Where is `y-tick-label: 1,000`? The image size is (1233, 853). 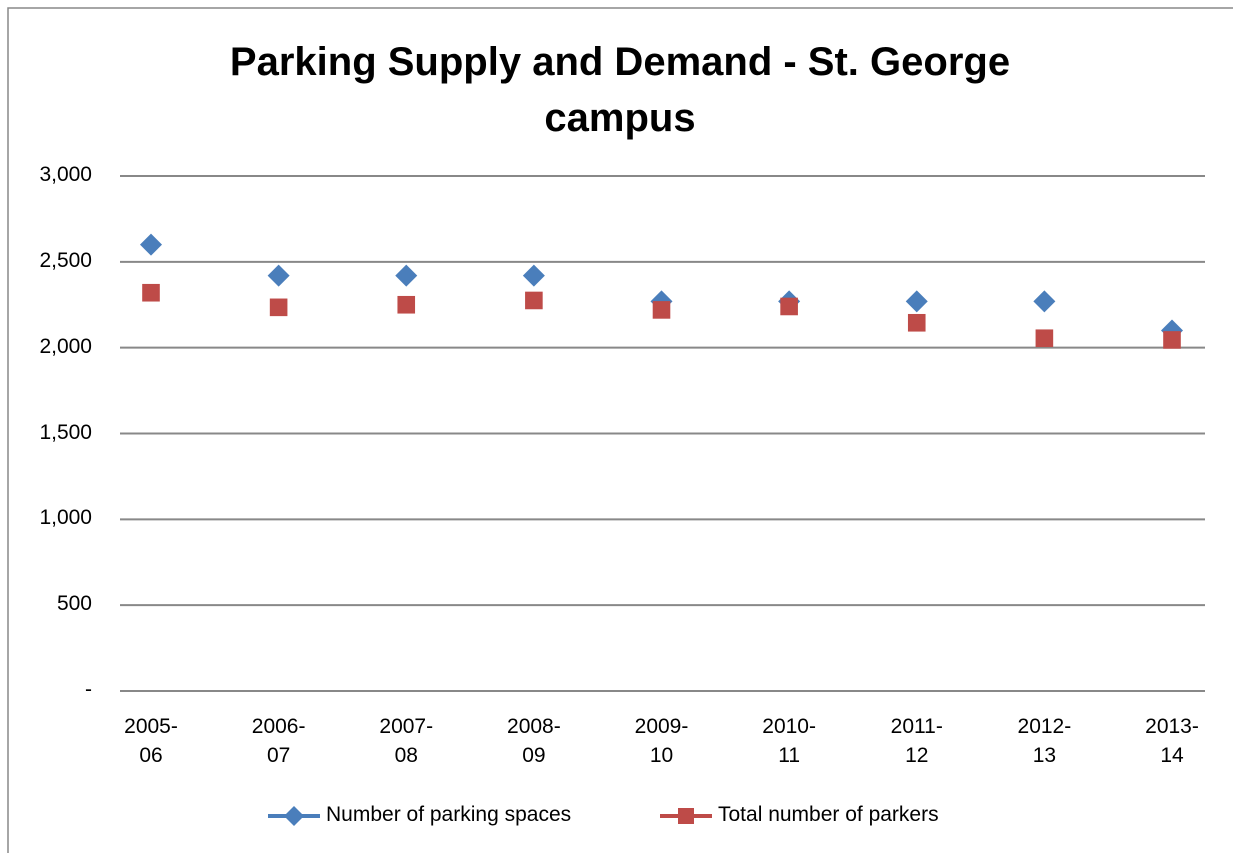
y-tick-label: 1,000 is located at coordinates (65, 518).